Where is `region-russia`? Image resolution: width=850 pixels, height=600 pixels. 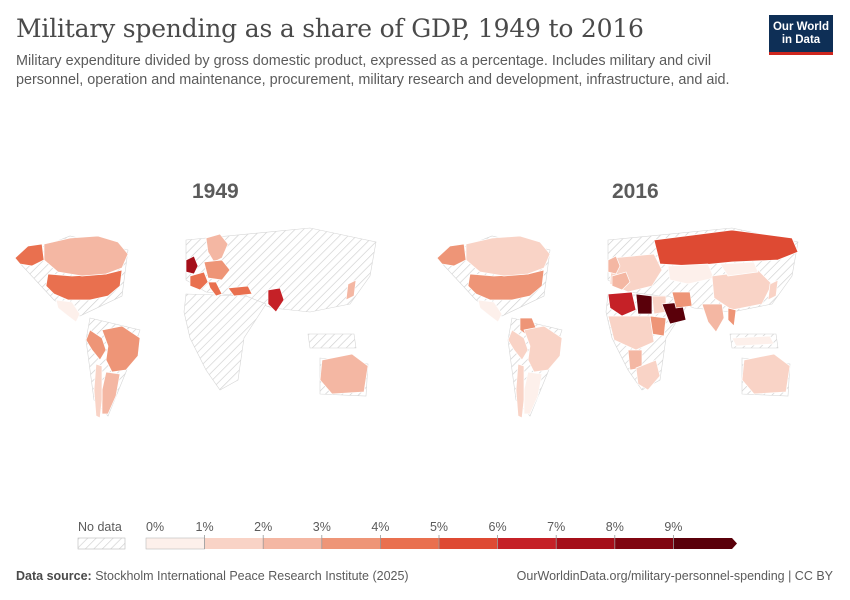 region-russia is located at coordinates (726, 248).